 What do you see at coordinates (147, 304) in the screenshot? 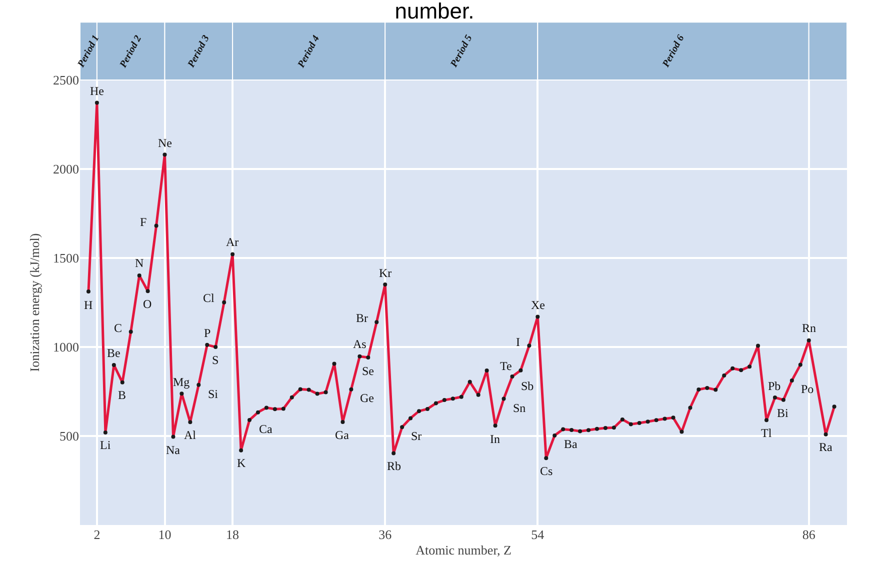
I see `annotation: O` at bounding box center [147, 304].